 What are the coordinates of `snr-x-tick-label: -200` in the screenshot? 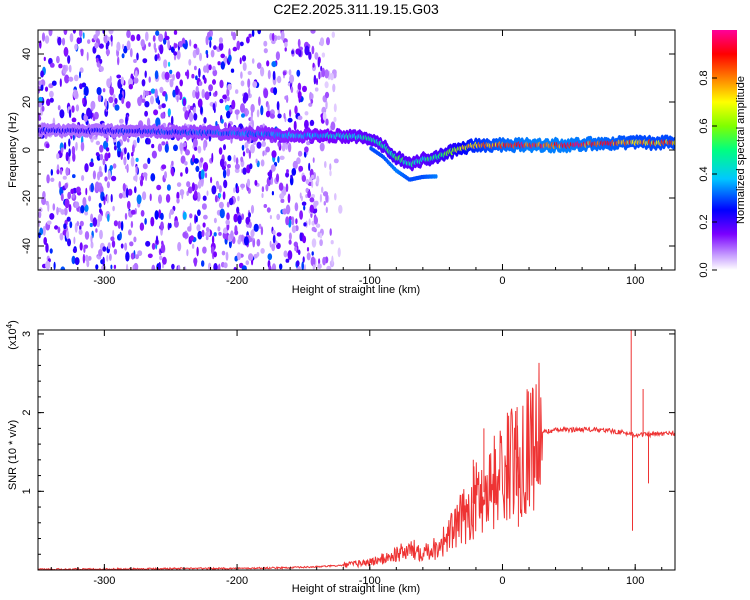 It's located at (237, 581).